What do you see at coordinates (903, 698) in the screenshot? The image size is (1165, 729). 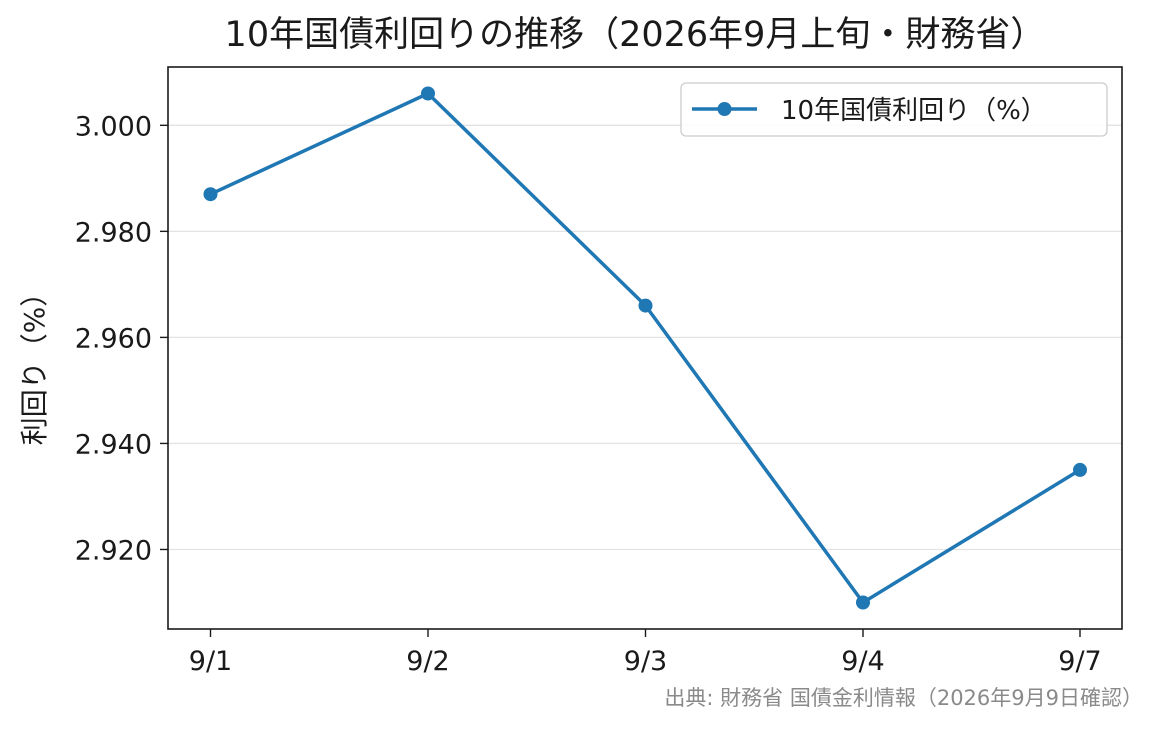 I see `source-note: 出典: 財務省 国債金利情報（2026年9月9日確認）` at bounding box center [903, 698].